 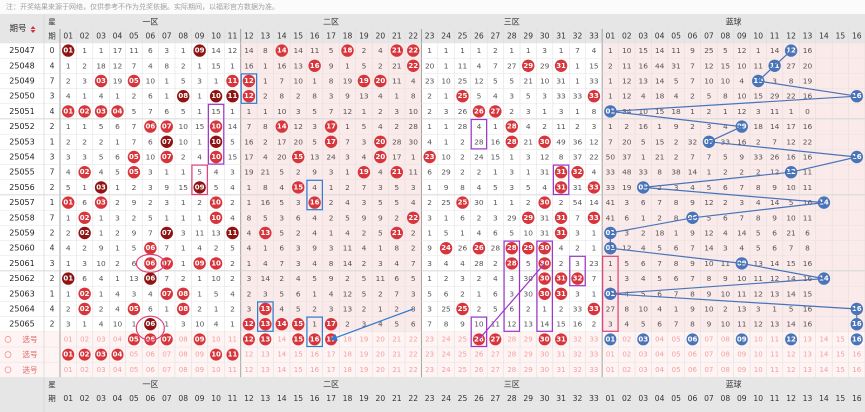 I want to click on pick-number: 04, so click(x=118, y=355).